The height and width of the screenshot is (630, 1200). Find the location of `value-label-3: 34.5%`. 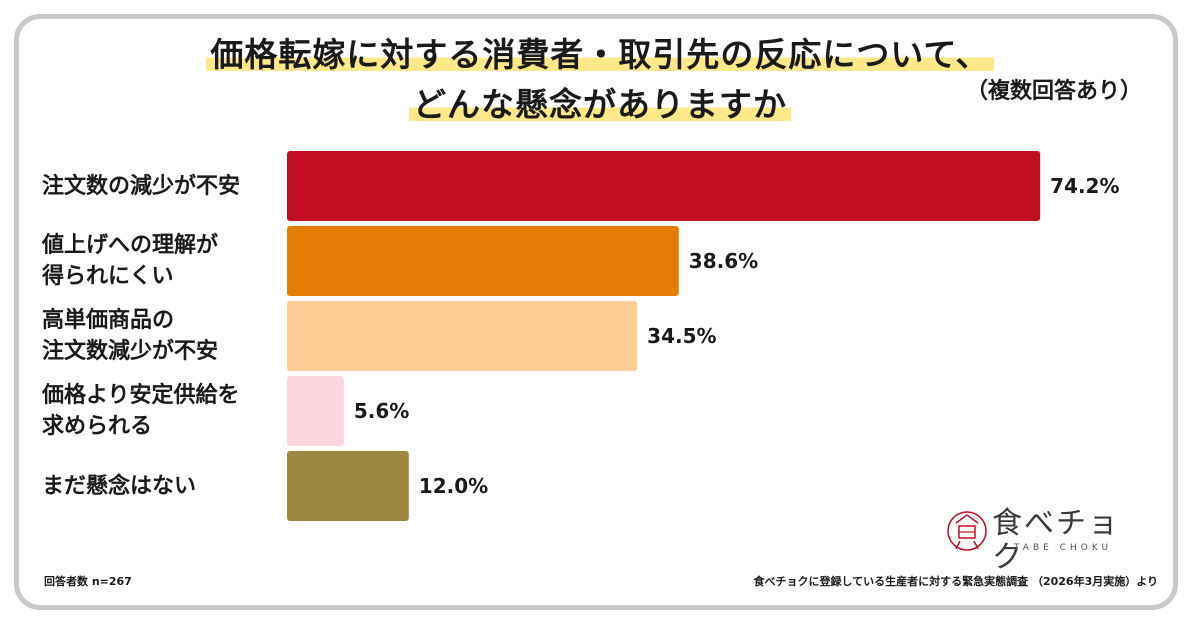

value-label-3: 34.5% is located at coordinates (681, 336).